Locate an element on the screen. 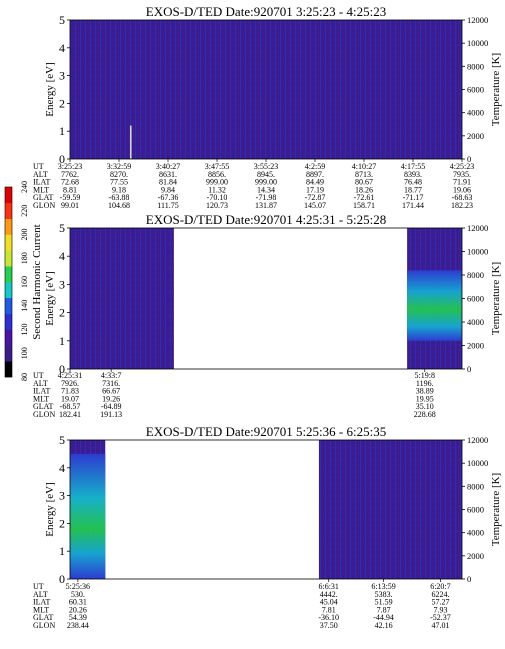 This screenshot has height=649, width=505. orbit-cell: 72.68 is located at coordinates (70, 182).